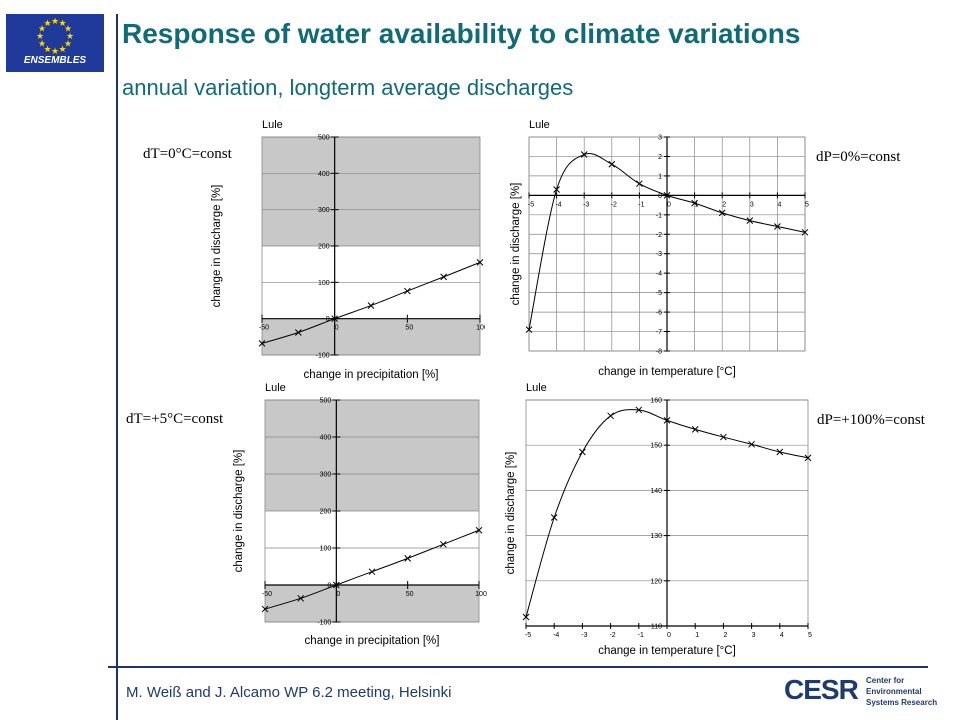  What do you see at coordinates (656, 491) in the screenshot?
I see `y-tick-label: 140` at bounding box center [656, 491].